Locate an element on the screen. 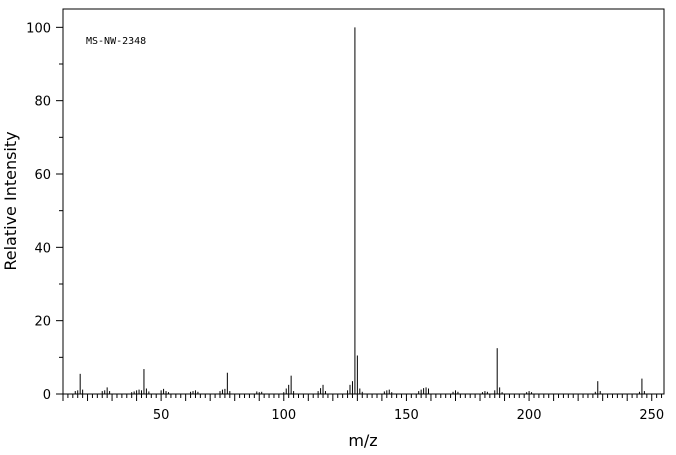 This screenshot has height=455, width=676. y-tick-label: 60 is located at coordinates (42, 175).